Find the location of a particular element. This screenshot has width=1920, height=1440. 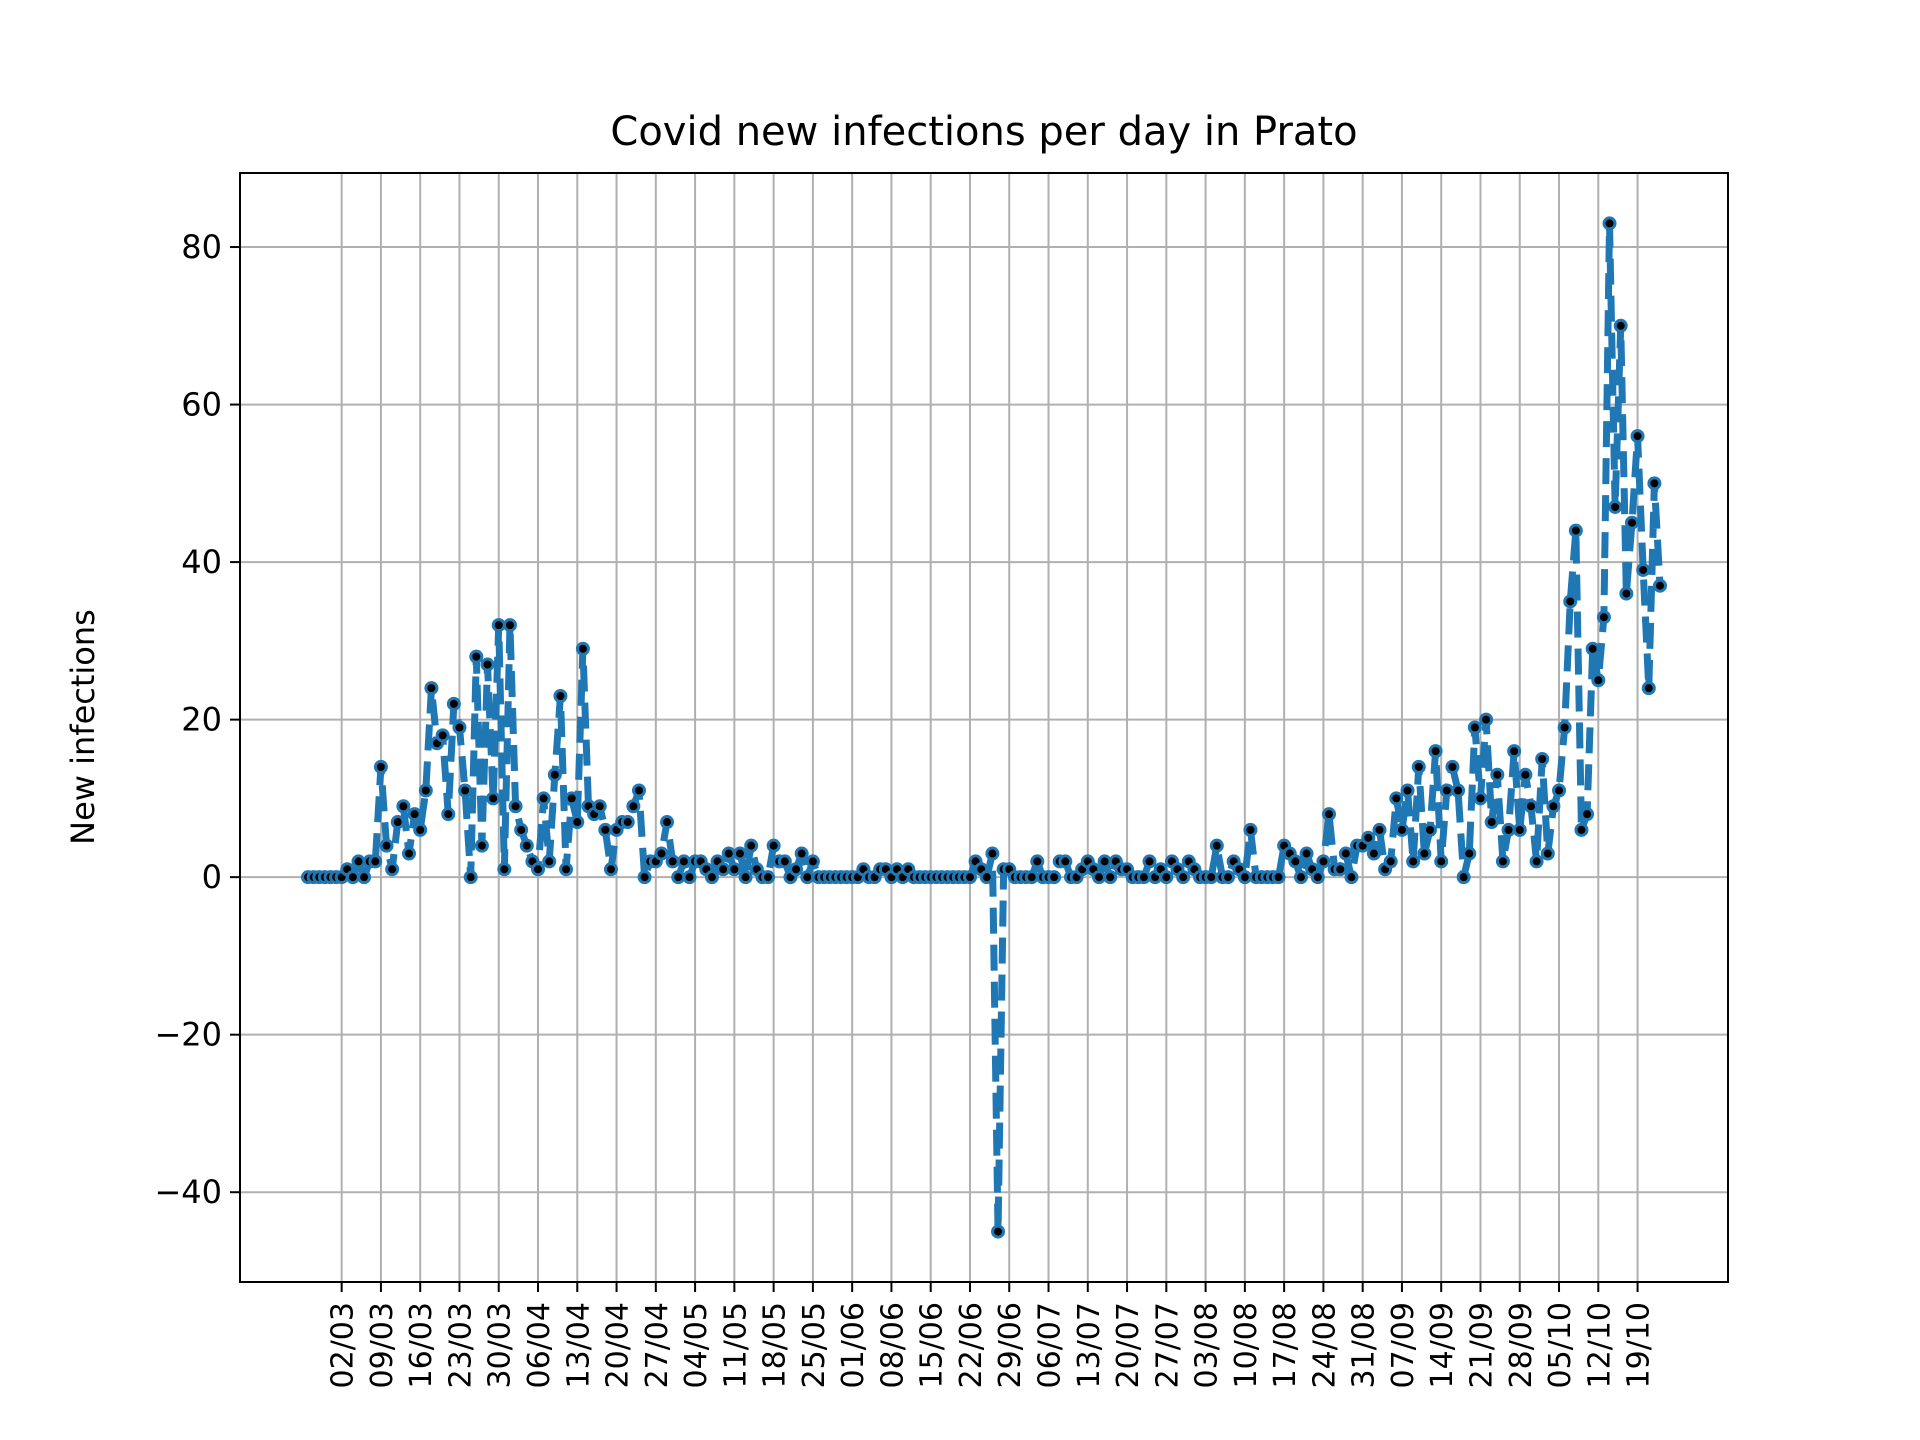

y-axis-label: New infections is located at coordinates (83, 727).